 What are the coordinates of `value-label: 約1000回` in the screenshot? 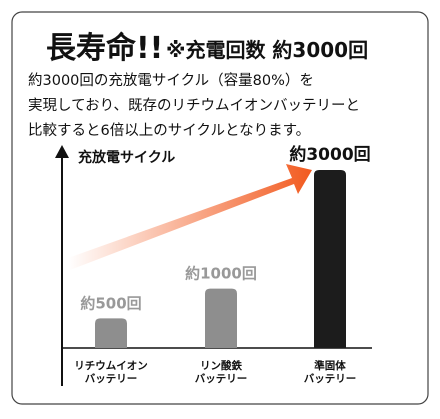 It's located at (221, 274).